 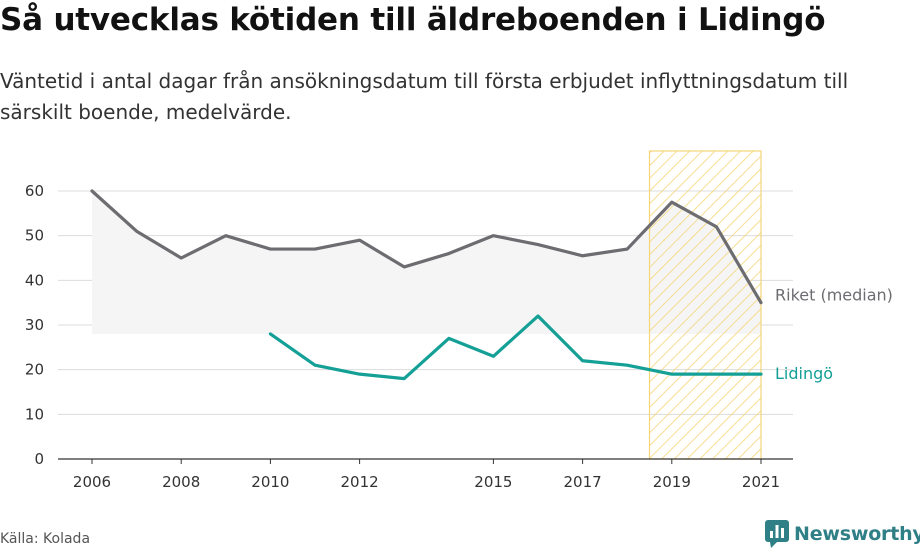 I want to click on y-tick-label-10: 10, so click(x=34, y=414).